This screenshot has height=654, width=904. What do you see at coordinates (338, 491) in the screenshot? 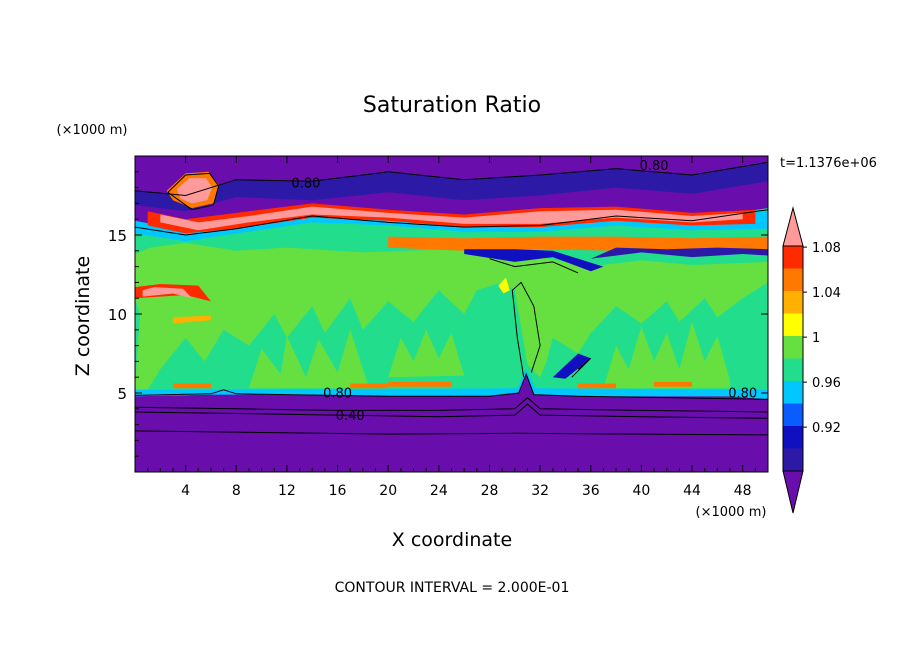
I see `x-tick-label: 16` at bounding box center [338, 491].